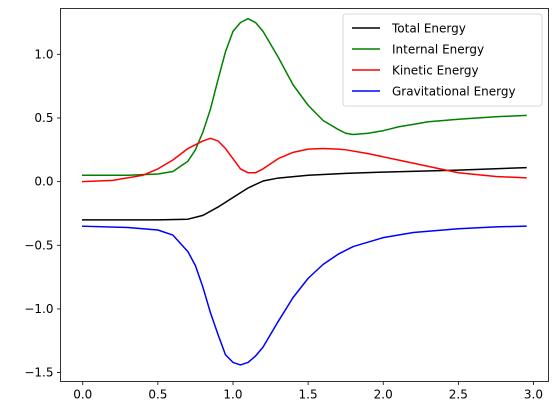  What do you see at coordinates (157, 395) in the screenshot?
I see `x-tick-label: 0.5` at bounding box center [157, 395].